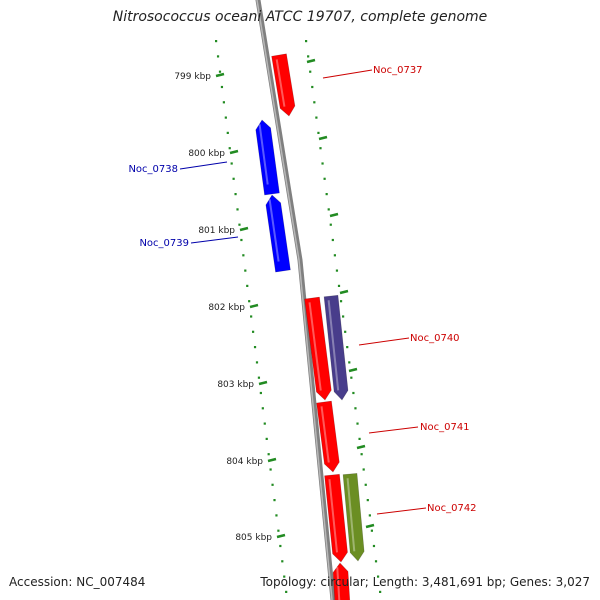  What do you see at coordinates (216, 231) in the screenshot?
I see `kbp-label: 801 kbp` at bounding box center [216, 231].